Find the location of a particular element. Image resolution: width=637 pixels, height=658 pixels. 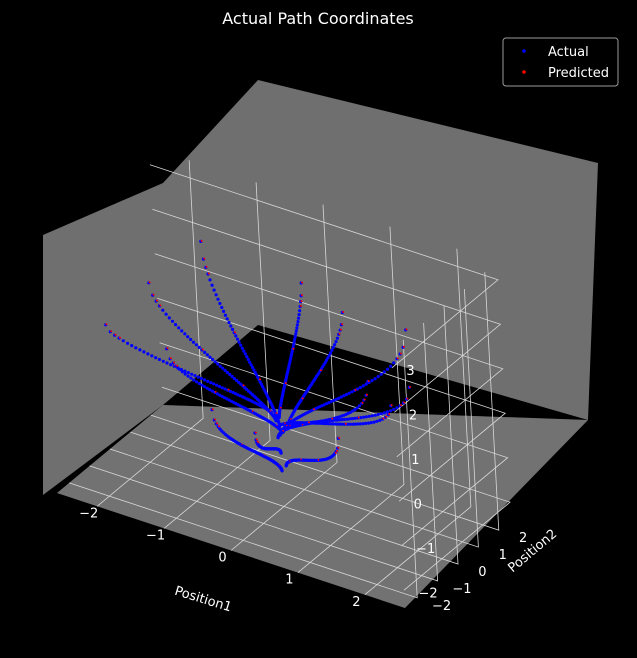

y-tick-label: 1 is located at coordinates (503, 555).